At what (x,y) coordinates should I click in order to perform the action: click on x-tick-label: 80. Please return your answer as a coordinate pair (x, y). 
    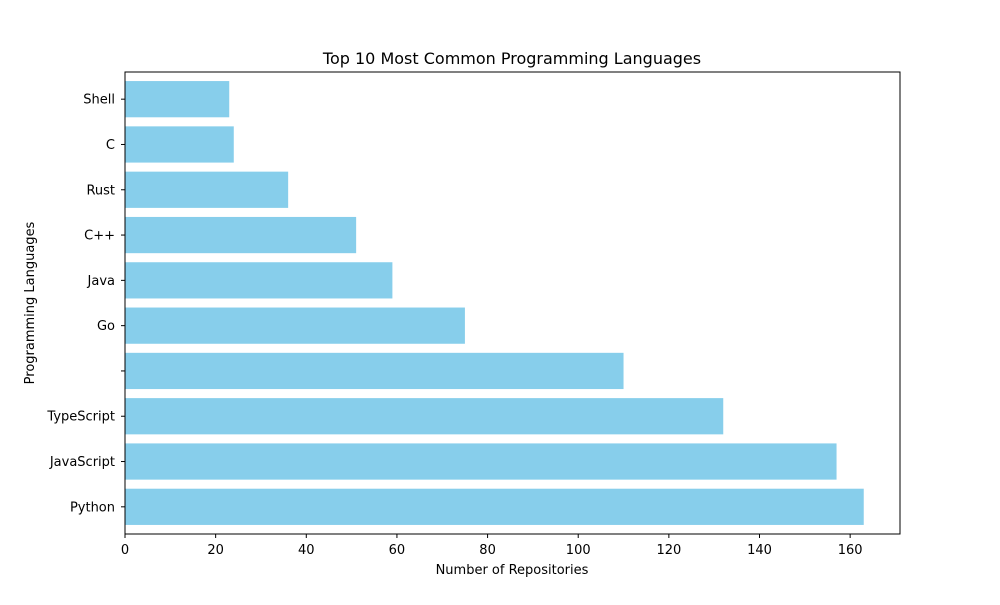
    Looking at the image, I should click on (487, 550).